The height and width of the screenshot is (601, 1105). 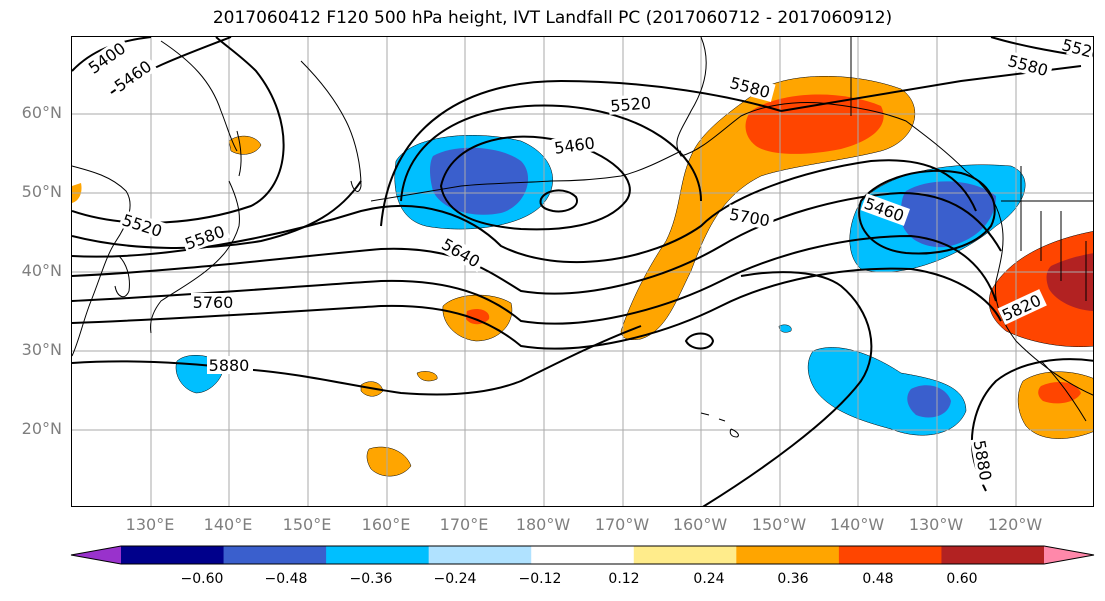 What do you see at coordinates (41, 349) in the screenshot?
I see `lat-label: 30°N` at bounding box center [41, 349].